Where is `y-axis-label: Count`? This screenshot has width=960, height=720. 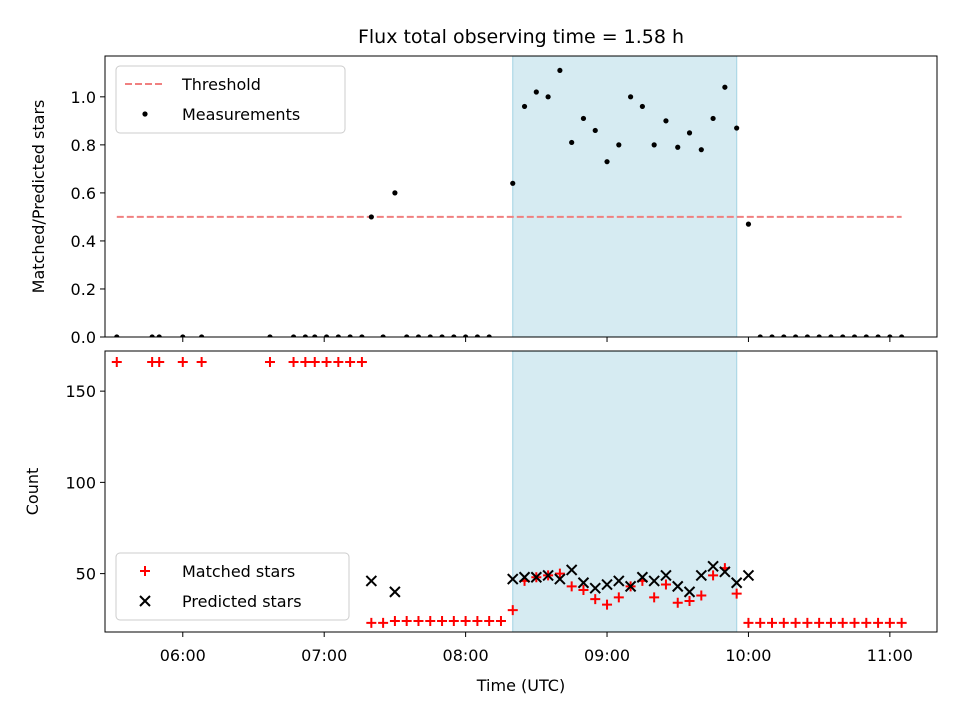 y-axis-label: Count is located at coordinates (32, 492).